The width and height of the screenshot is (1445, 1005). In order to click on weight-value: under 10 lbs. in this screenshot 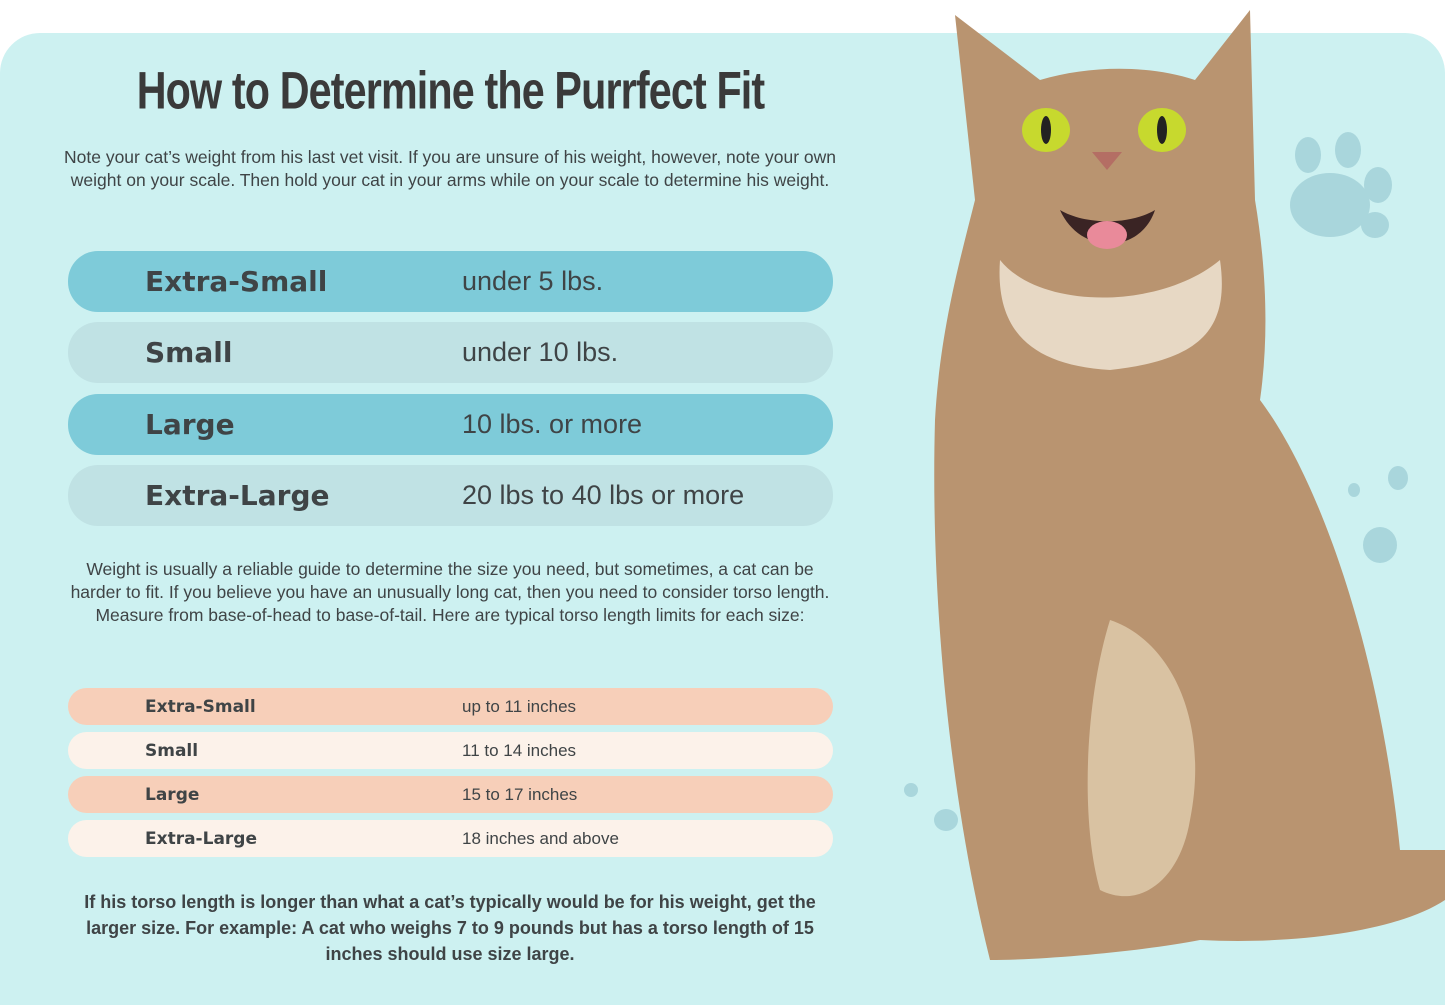, I will do `click(540, 352)`.